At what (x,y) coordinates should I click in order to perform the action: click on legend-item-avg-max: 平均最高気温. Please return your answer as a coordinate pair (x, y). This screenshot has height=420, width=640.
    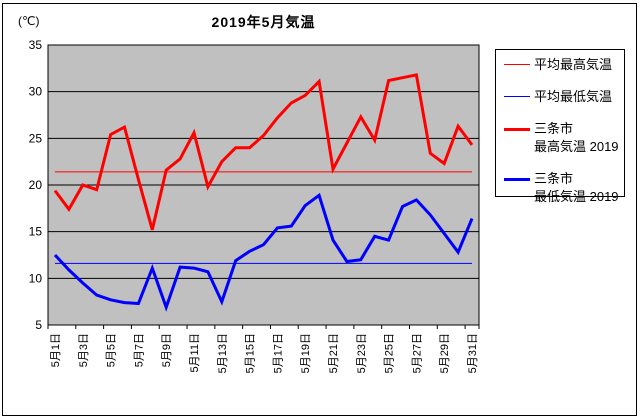
    Looking at the image, I should click on (564, 65).